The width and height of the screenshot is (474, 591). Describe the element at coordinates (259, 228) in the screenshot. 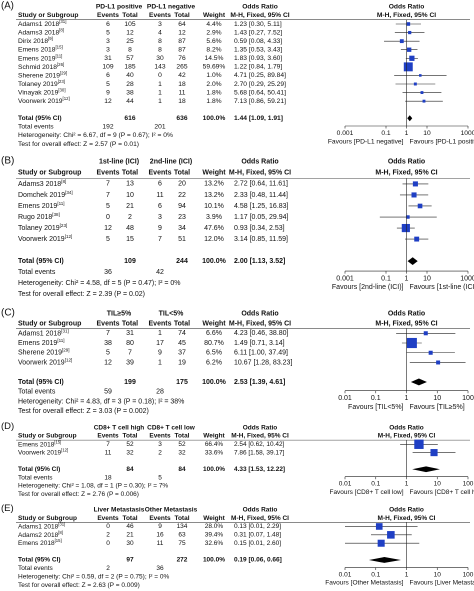

I see `odds-ratio-label: 0.93 [0.34, 2.53]` at that location.